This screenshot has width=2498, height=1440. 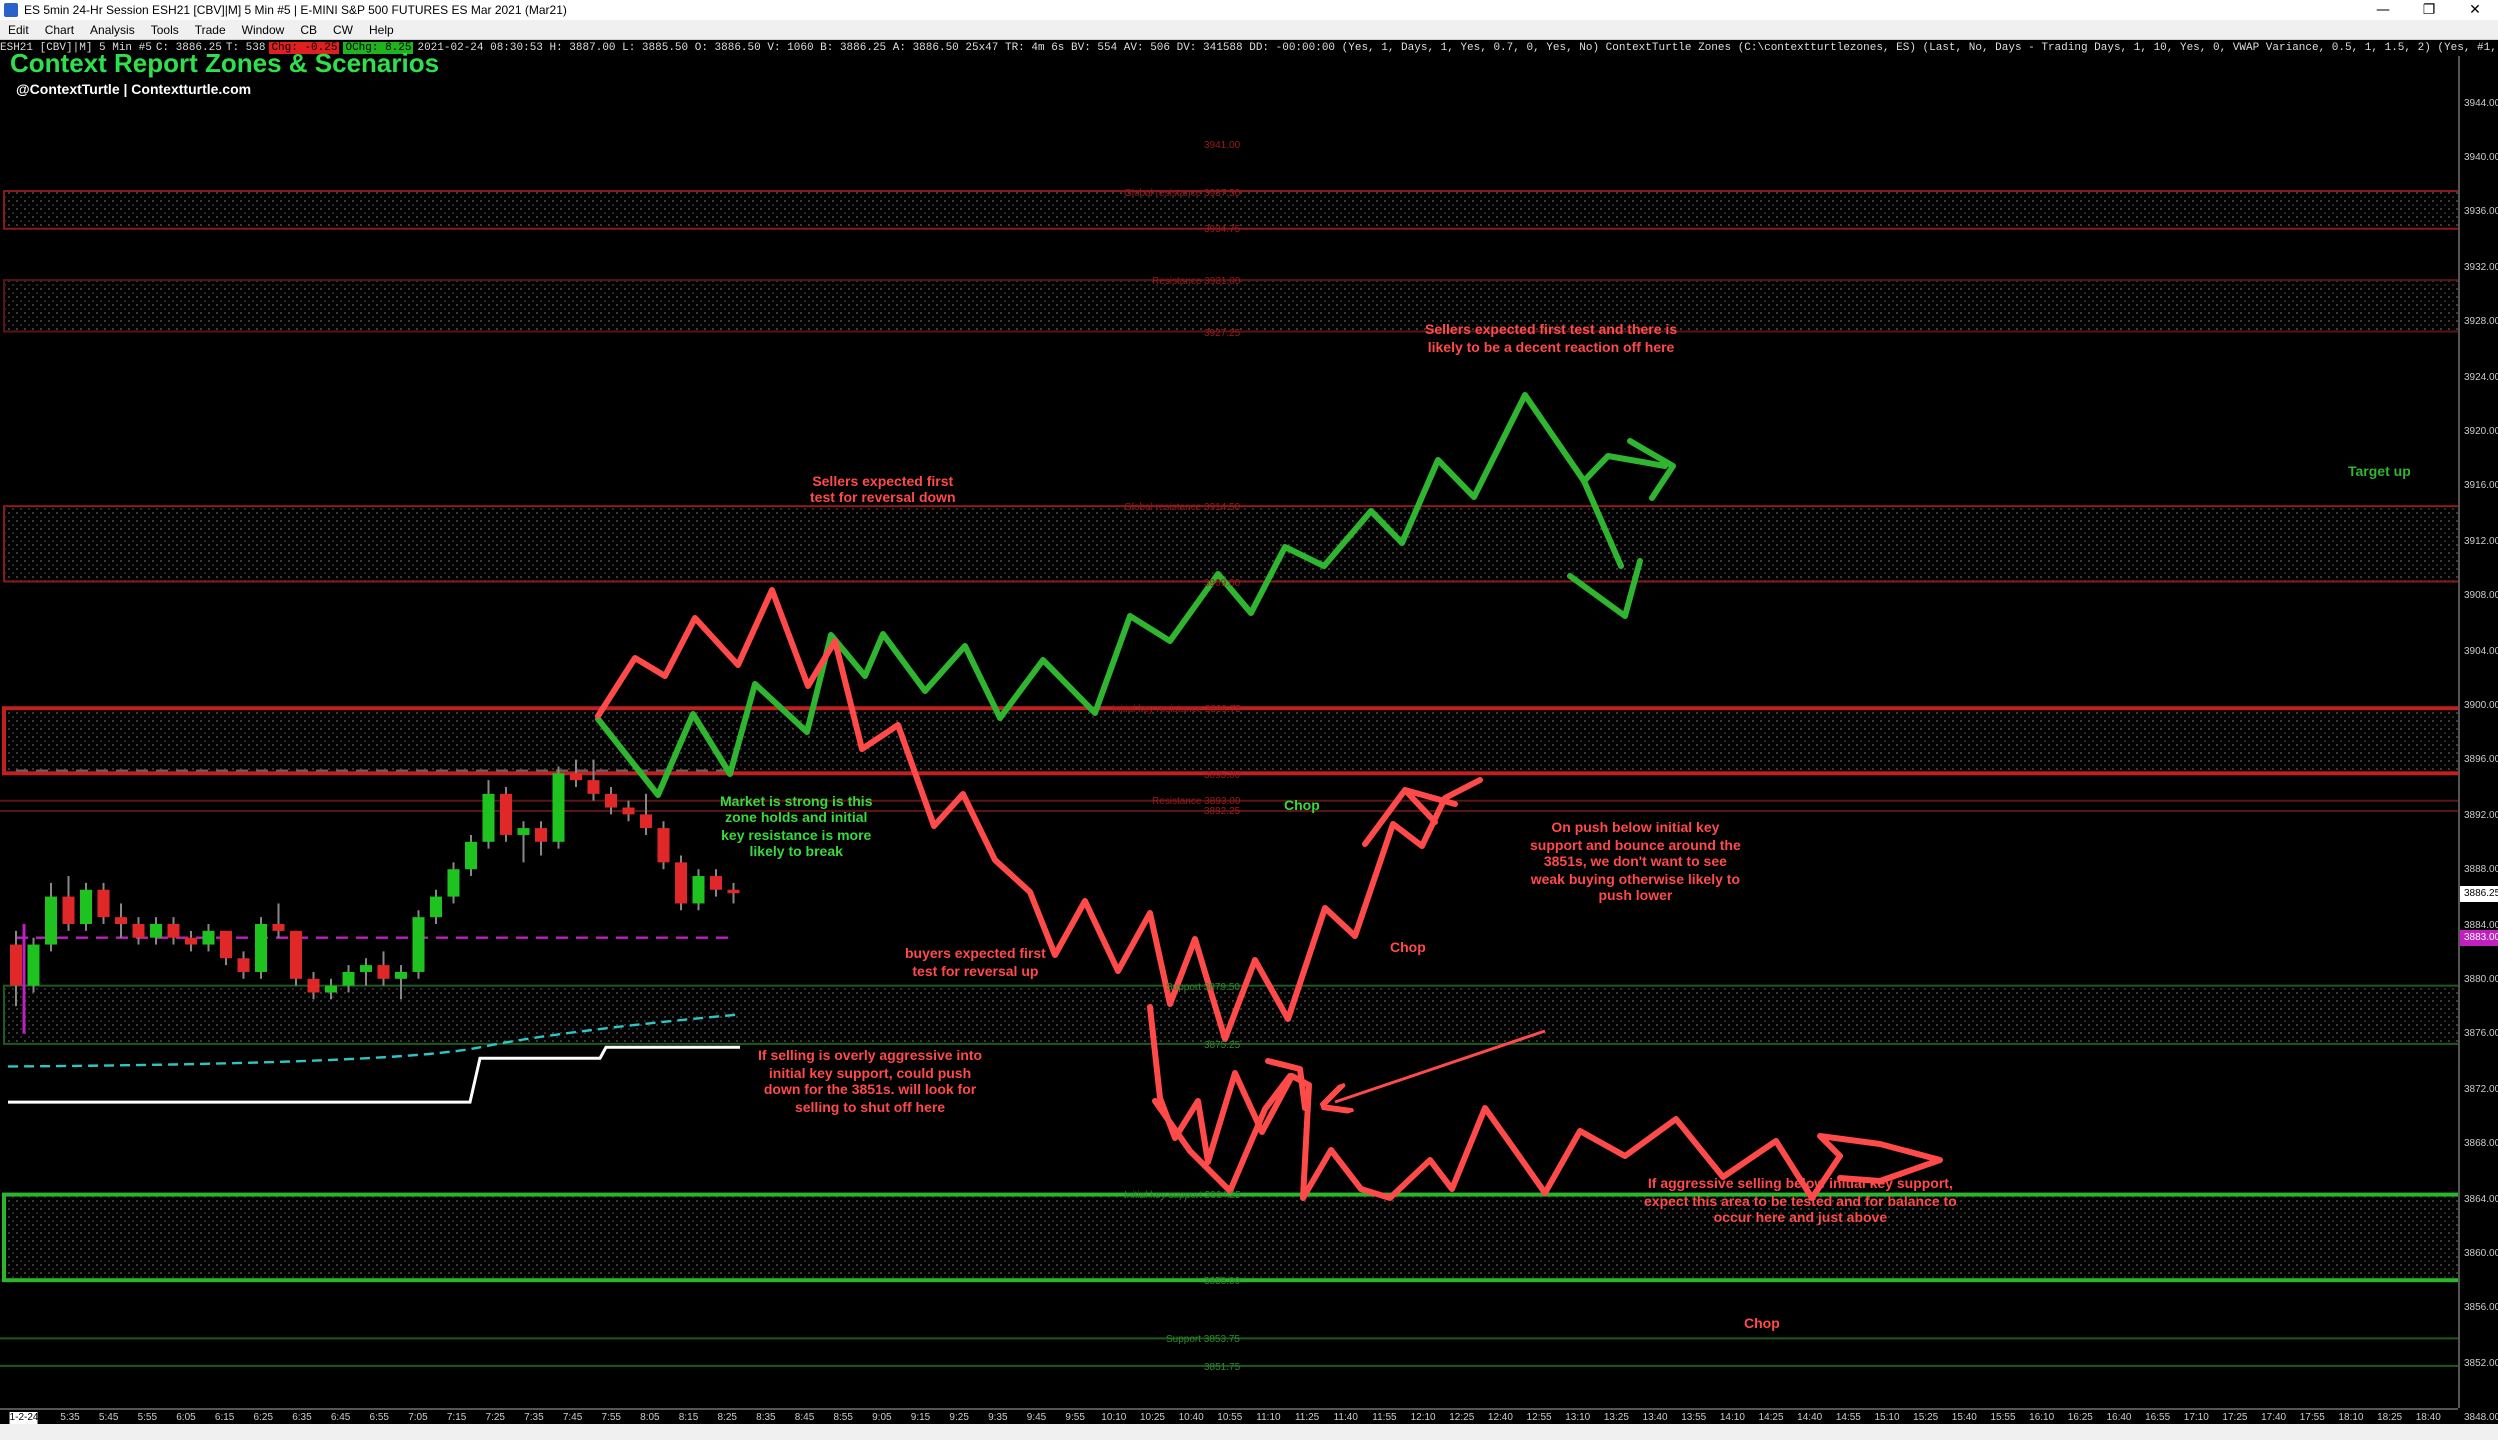 I want to click on zone-label: Initial key support 3864.25, so click(x=1182, y=1196).